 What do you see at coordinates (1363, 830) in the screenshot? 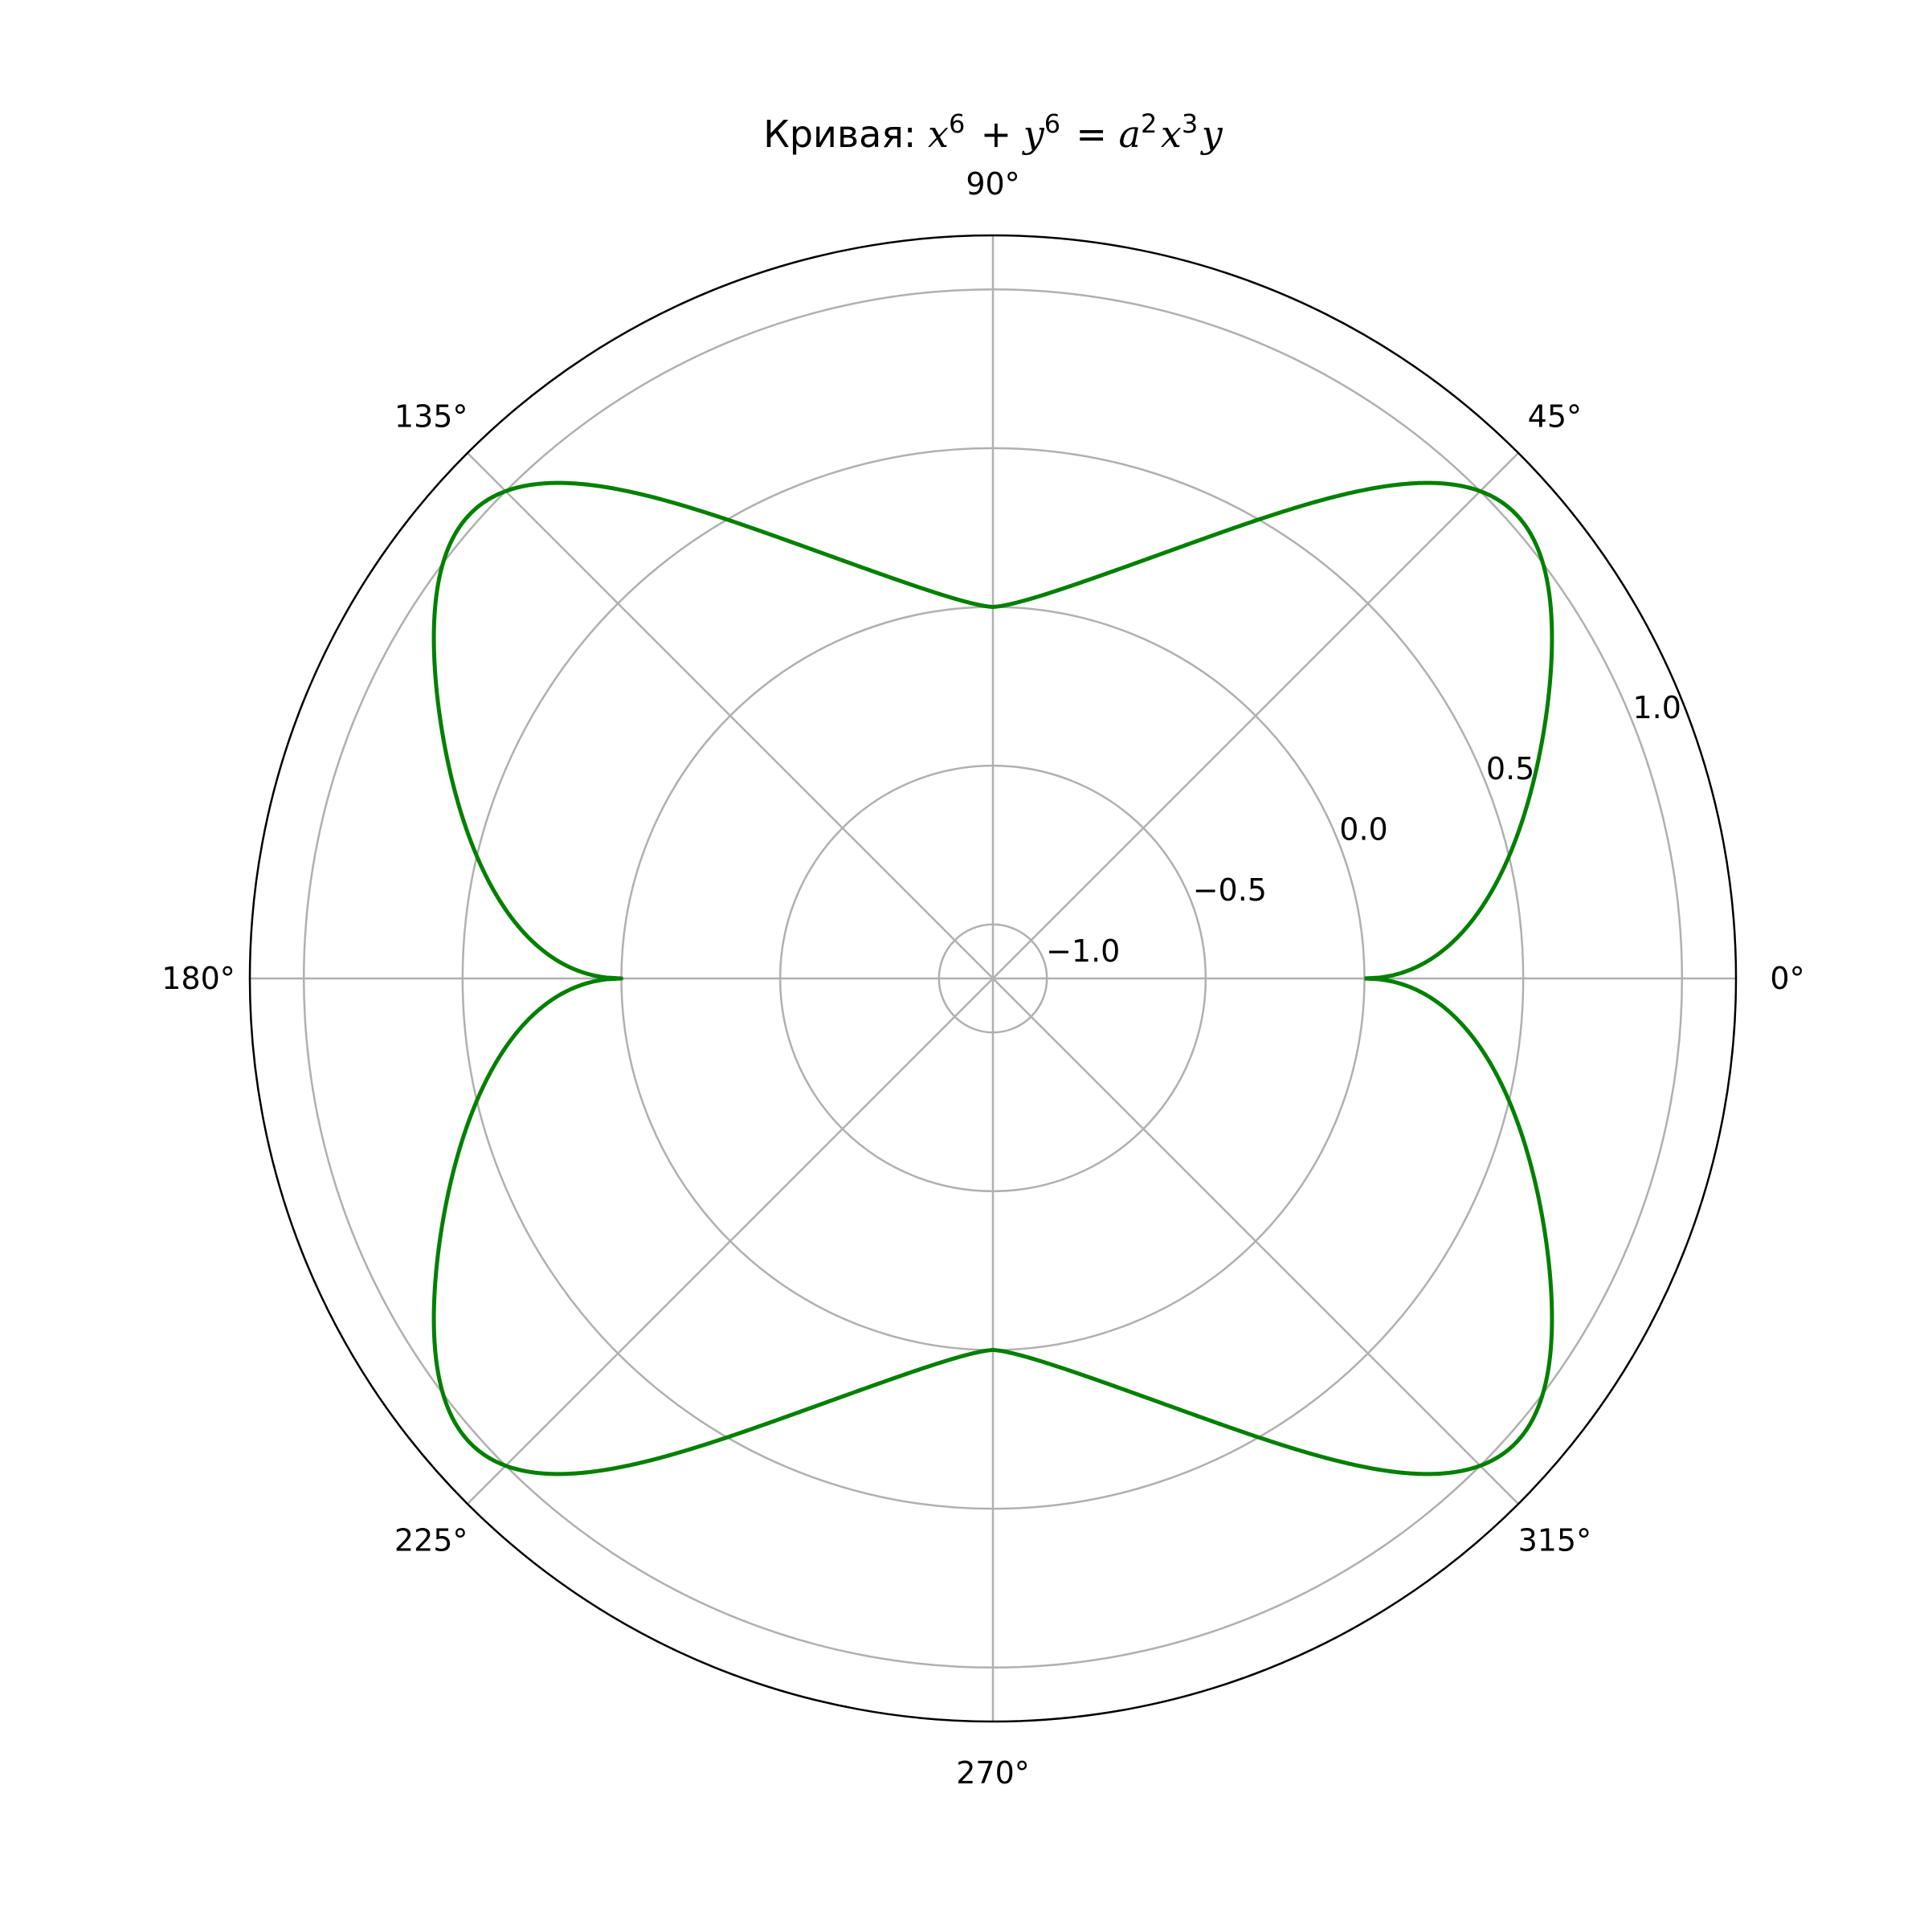
I see `r-tick-label: 0.0` at bounding box center [1363, 830].